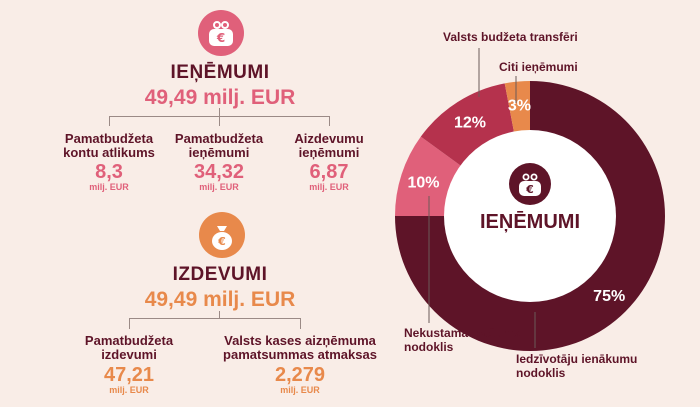  Describe the element at coordinates (530, 222) in the screenshot. I see `chart-title: IEŅĒMUMI` at that location.